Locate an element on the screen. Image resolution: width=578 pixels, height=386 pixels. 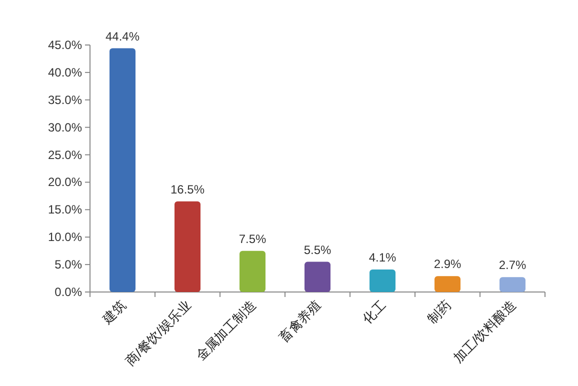
x-tick-label: 建筑 is located at coordinates (113, 313).